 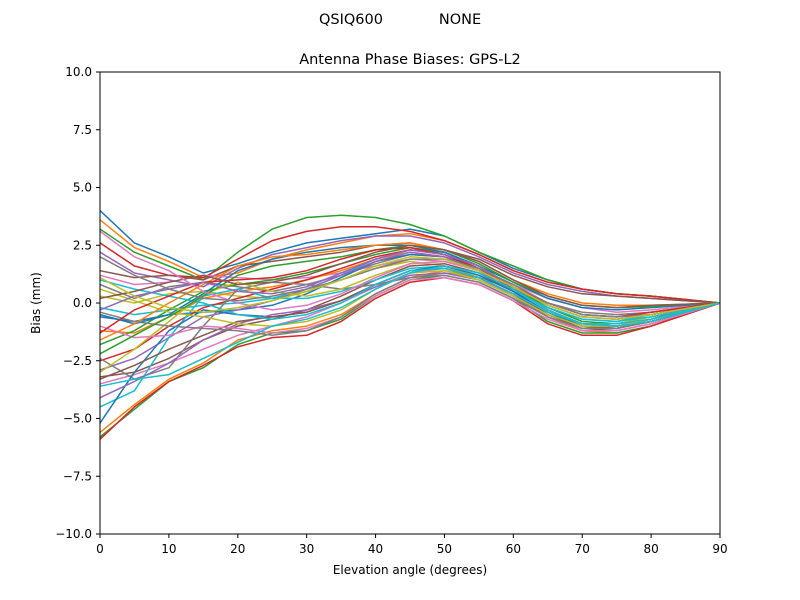 I want to click on x-tick-label: 40, so click(x=375, y=549).